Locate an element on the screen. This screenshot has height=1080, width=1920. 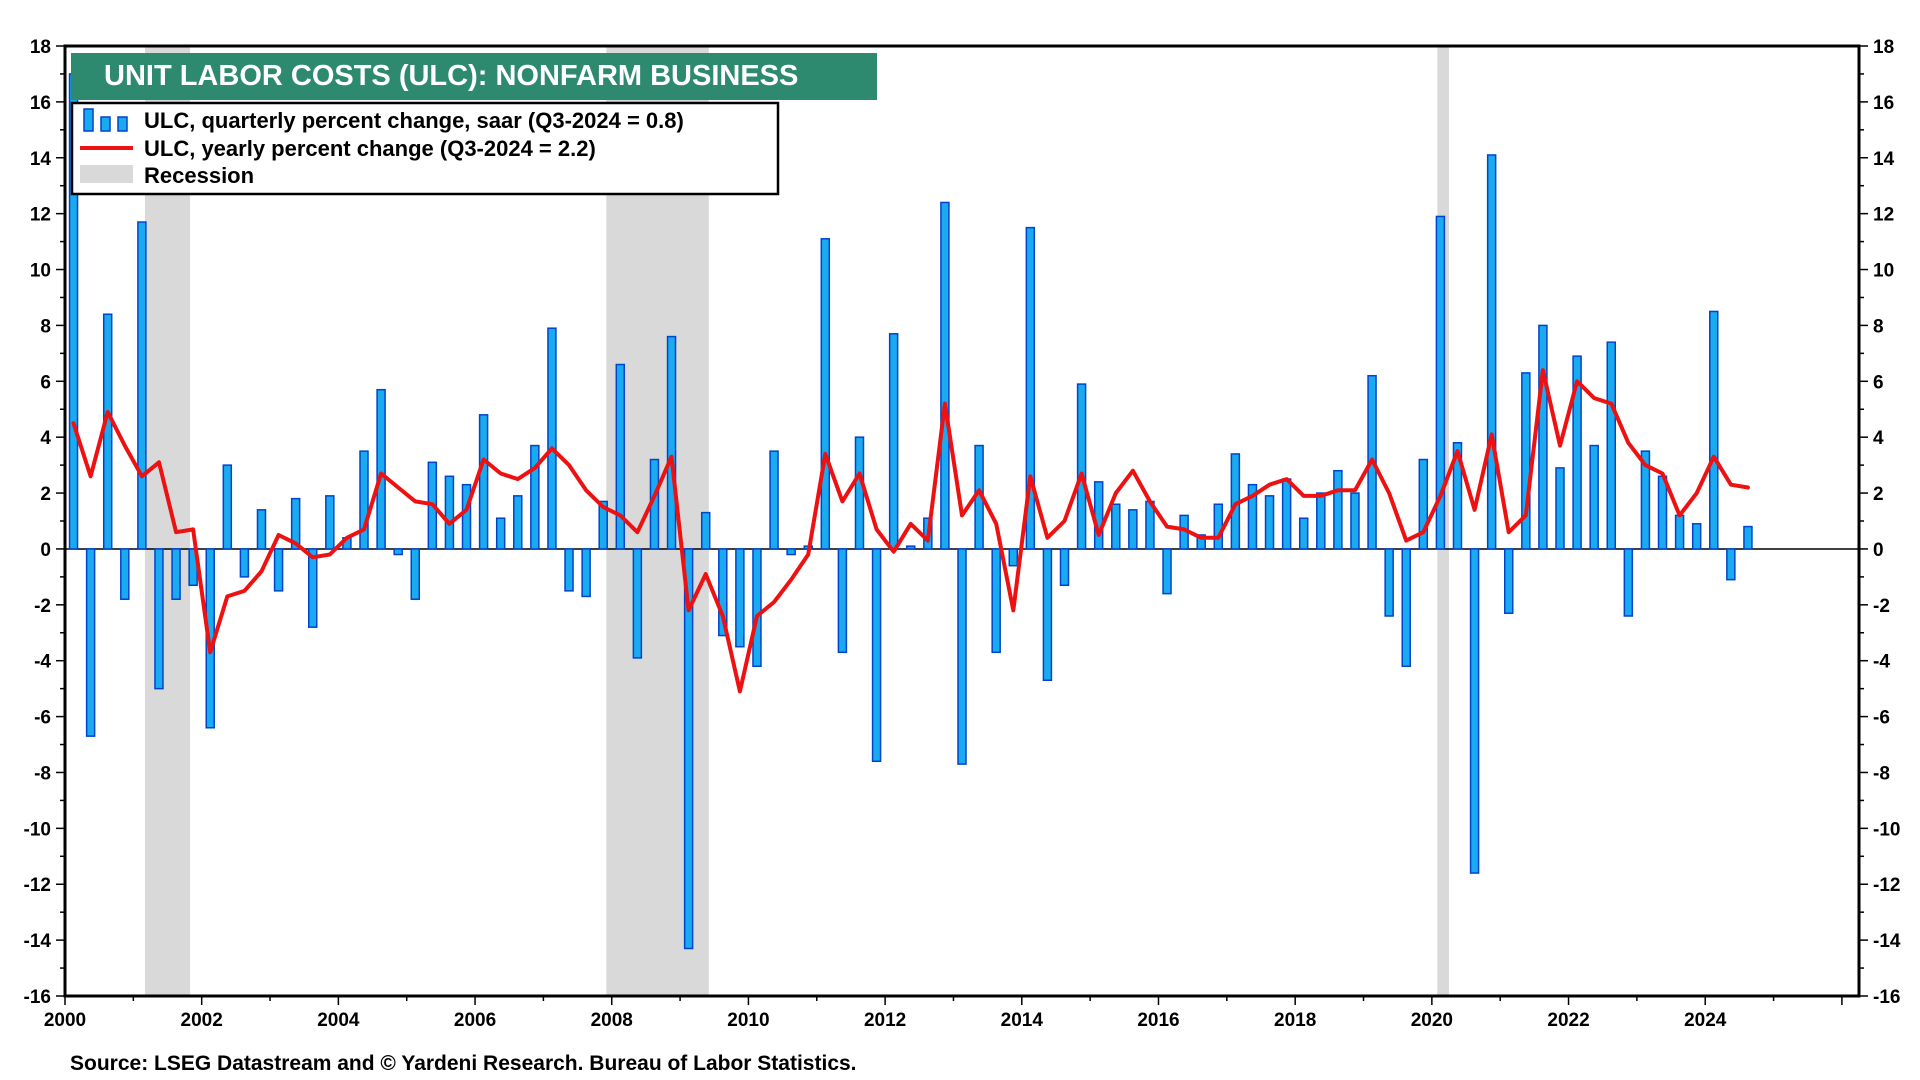
y-tick-label-left: -4 is located at coordinates (42, 662).